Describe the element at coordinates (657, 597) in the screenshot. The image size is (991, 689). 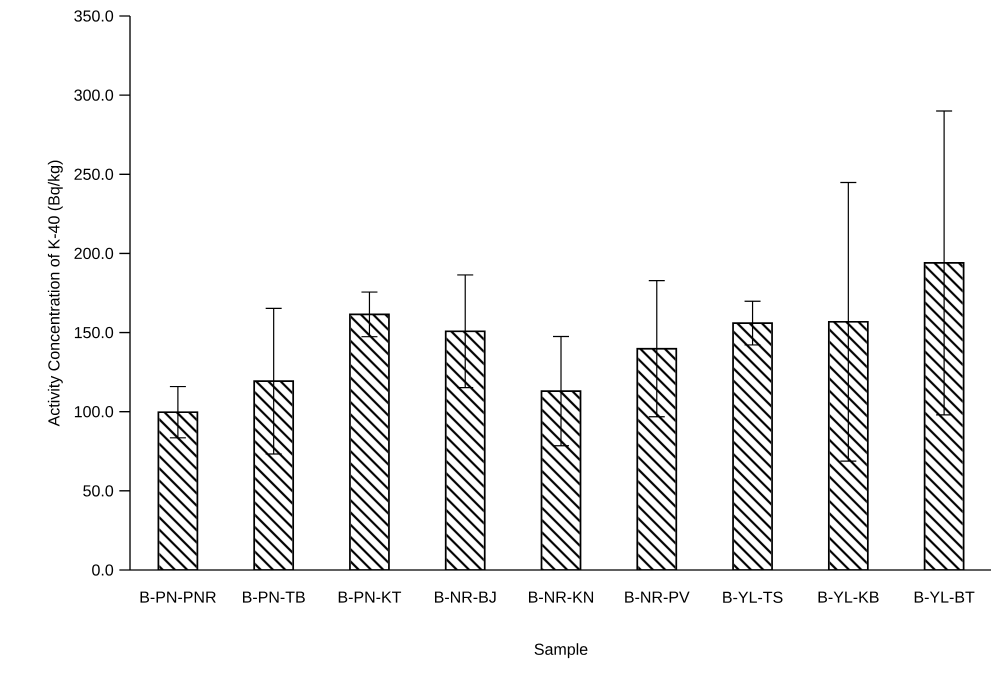
I see `x-tick-label: B-NR-PV` at that location.